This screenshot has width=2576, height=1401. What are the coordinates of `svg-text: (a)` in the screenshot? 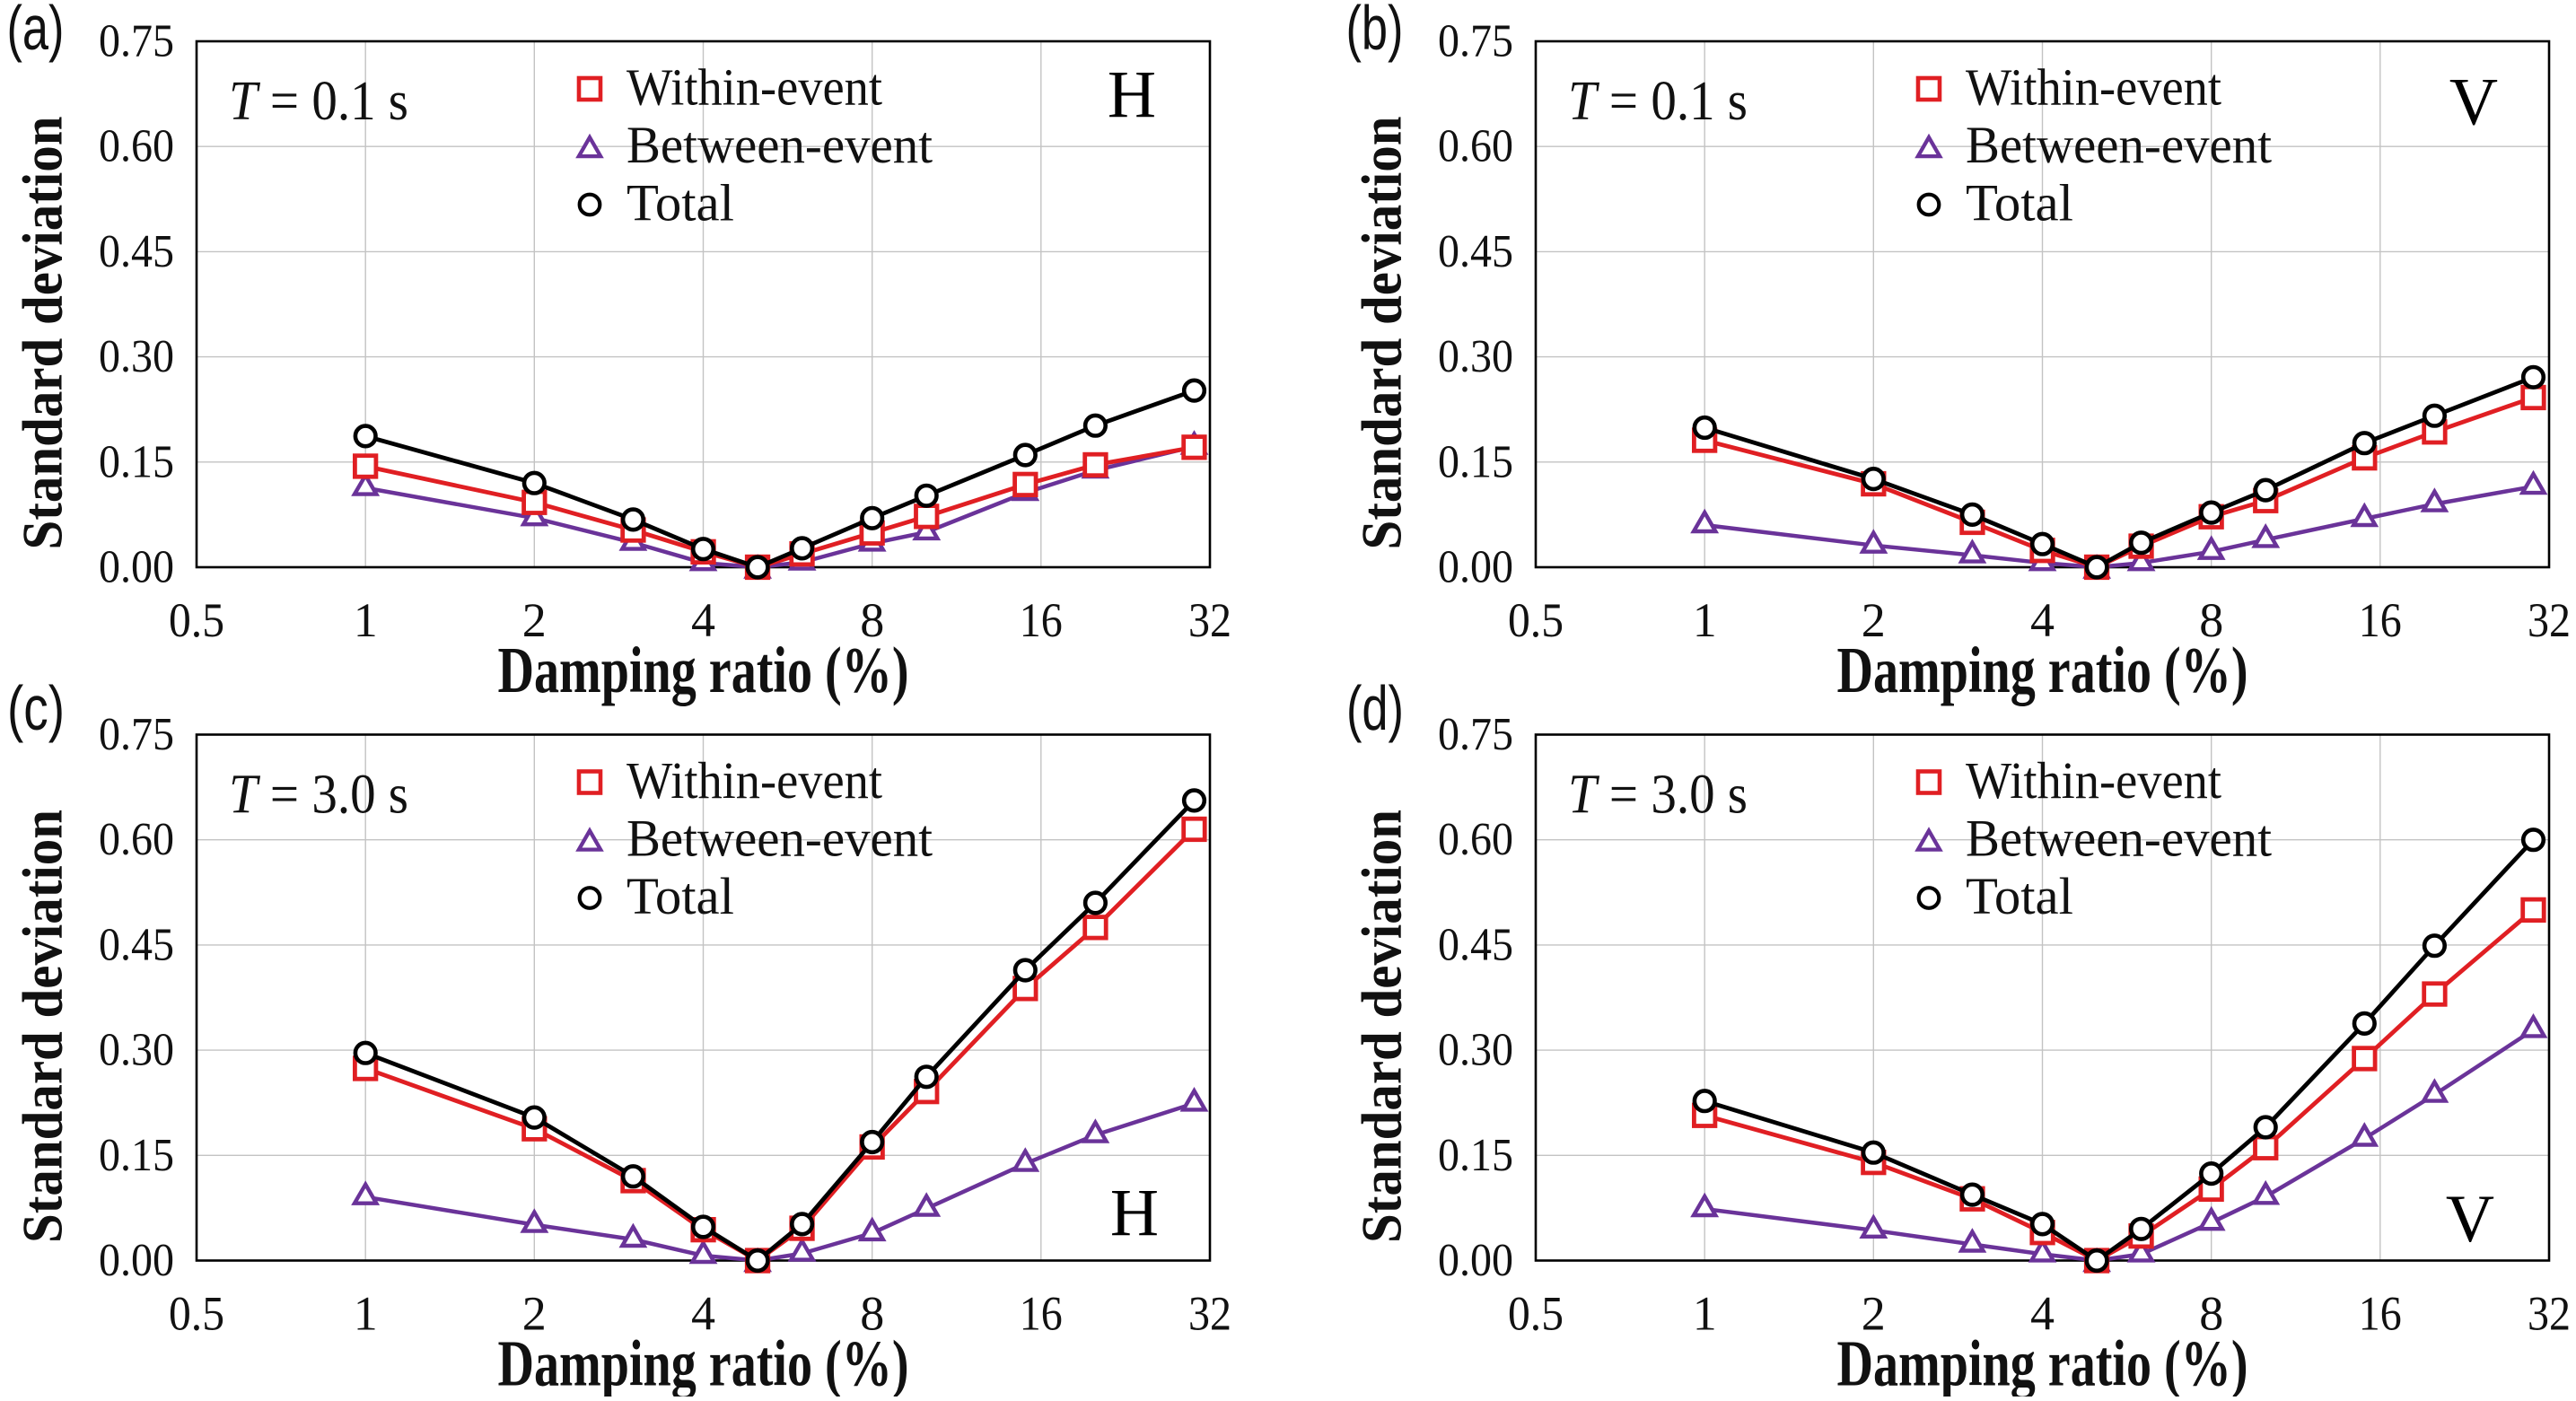 It's located at (36, 31).